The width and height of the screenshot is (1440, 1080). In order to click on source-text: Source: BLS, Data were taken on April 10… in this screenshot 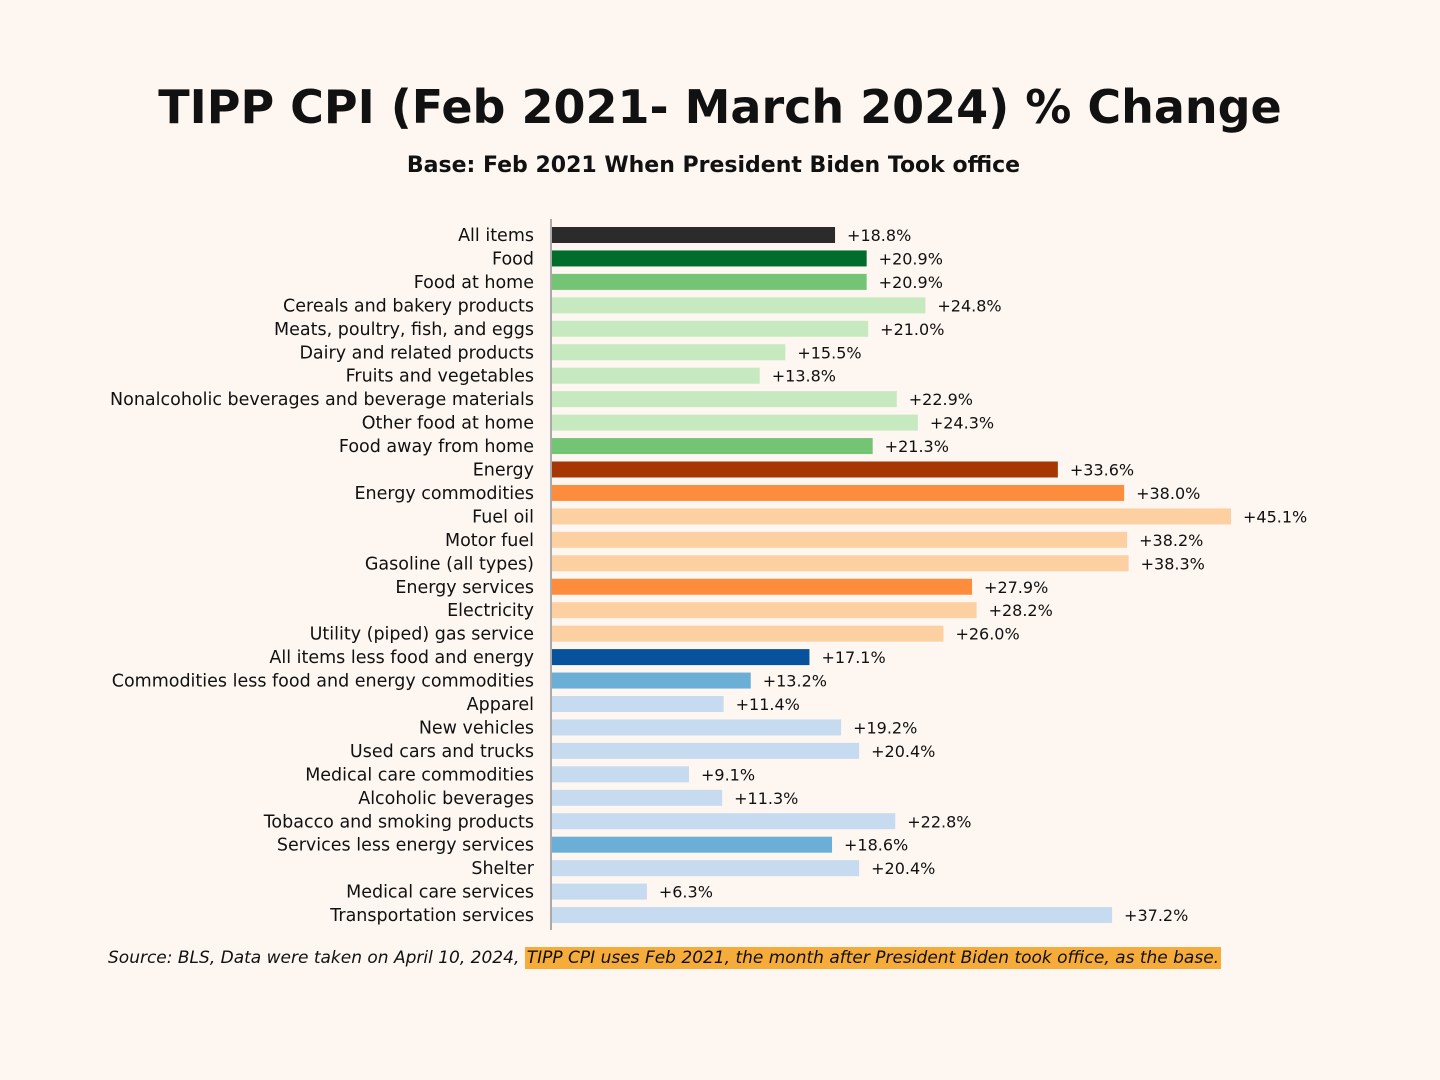, I will do `click(316, 958)`.